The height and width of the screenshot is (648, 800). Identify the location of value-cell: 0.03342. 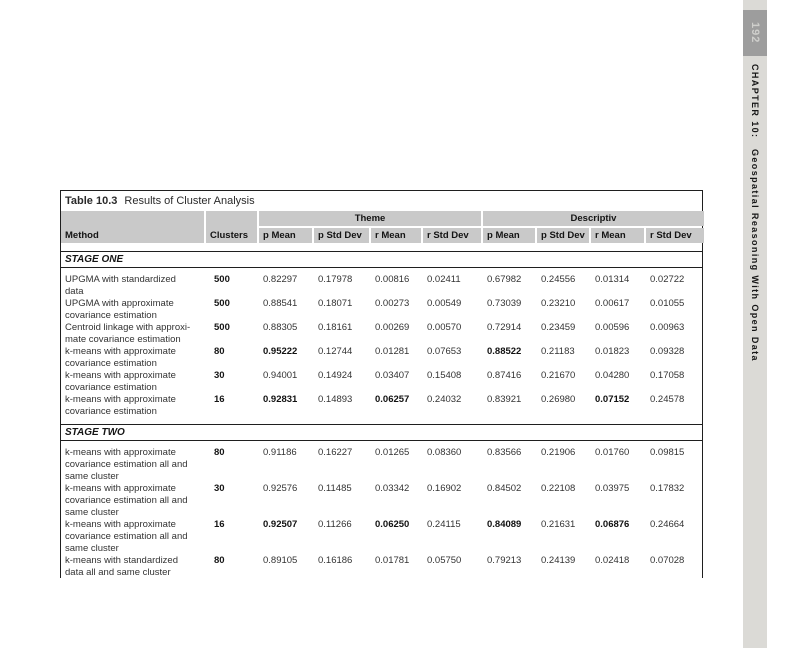
(392, 488).